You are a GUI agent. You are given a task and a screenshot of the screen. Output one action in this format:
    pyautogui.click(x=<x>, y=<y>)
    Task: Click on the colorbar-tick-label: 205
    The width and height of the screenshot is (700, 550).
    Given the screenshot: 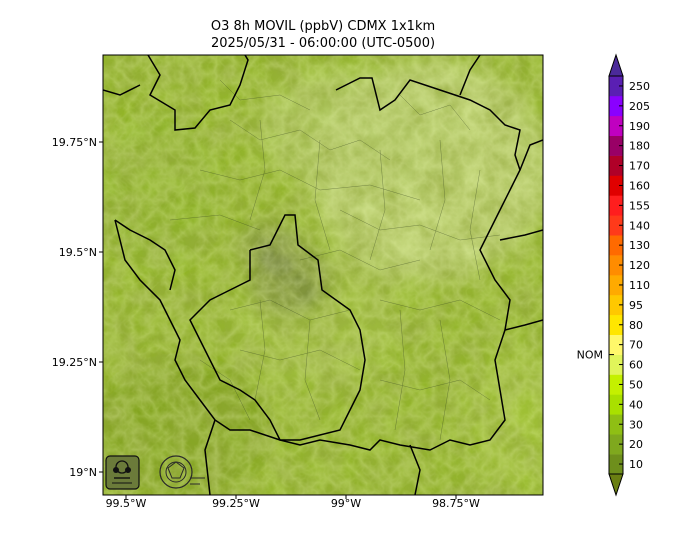 What is the action you would take?
    pyautogui.click(x=639, y=106)
    